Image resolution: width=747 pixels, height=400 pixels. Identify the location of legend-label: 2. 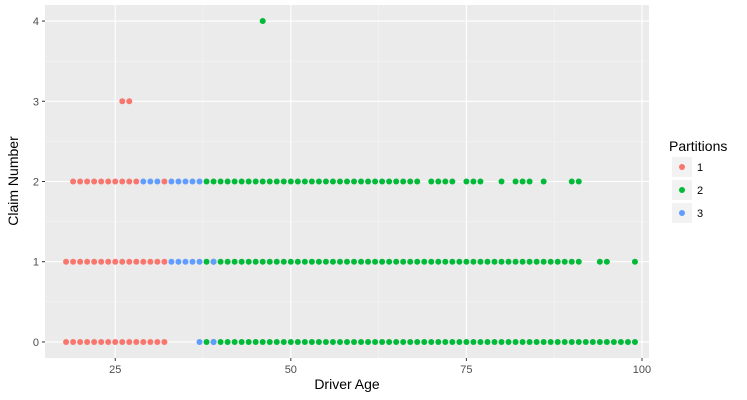
(700, 191).